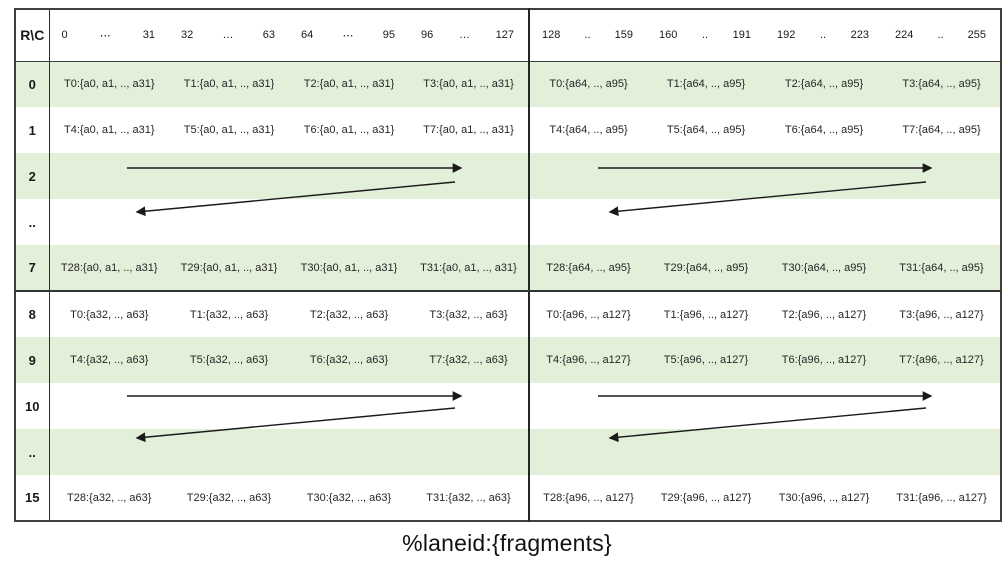 This screenshot has height=576, width=1008. Describe the element at coordinates (824, 497) in the screenshot. I see `fragment-cell: T30:{a96, .., a127}` at that location.